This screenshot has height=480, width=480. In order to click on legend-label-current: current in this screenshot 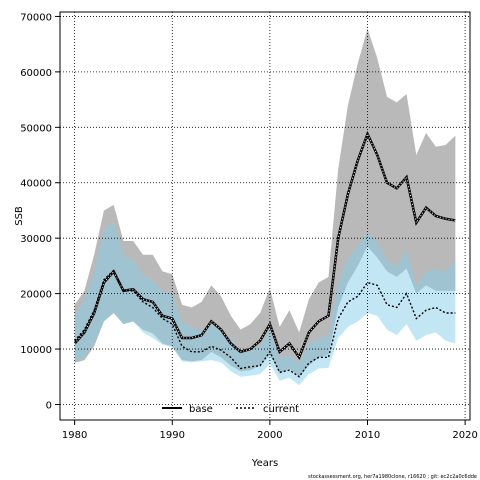, I will do `click(281, 409)`.